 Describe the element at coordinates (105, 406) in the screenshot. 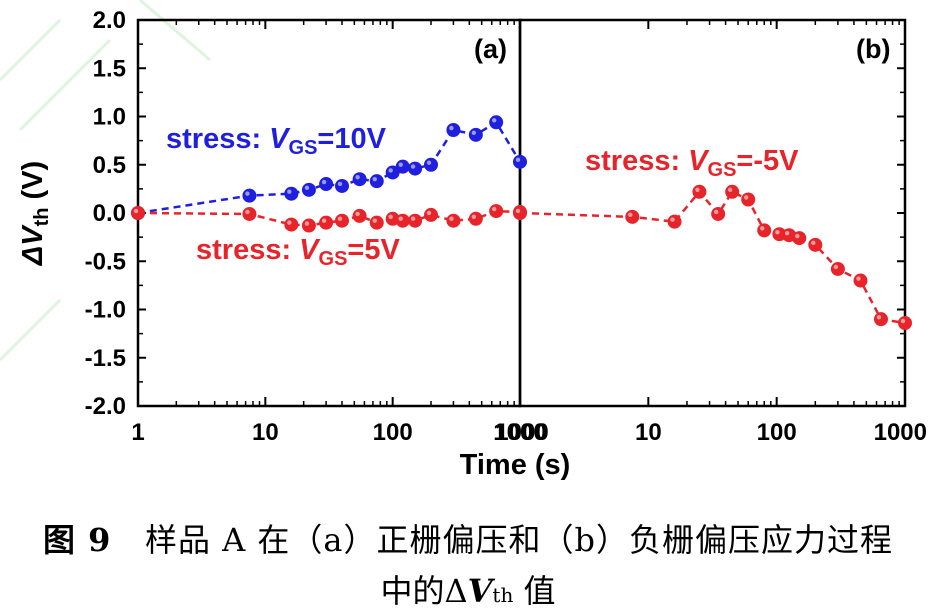

I see `y-tick-label: -2.0` at that location.